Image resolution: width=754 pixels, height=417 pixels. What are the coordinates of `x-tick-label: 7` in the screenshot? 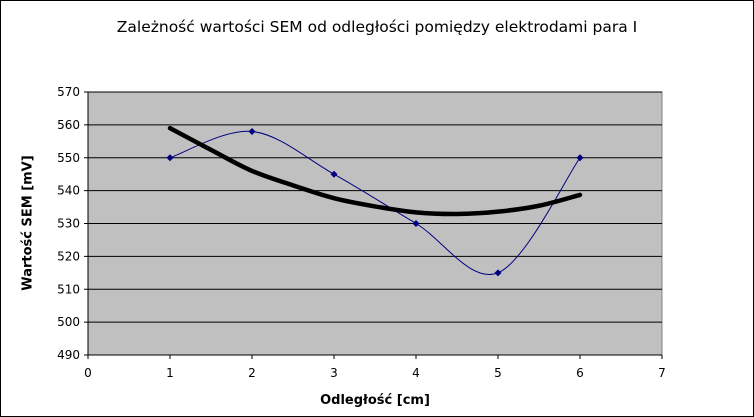 It's located at (662, 373).